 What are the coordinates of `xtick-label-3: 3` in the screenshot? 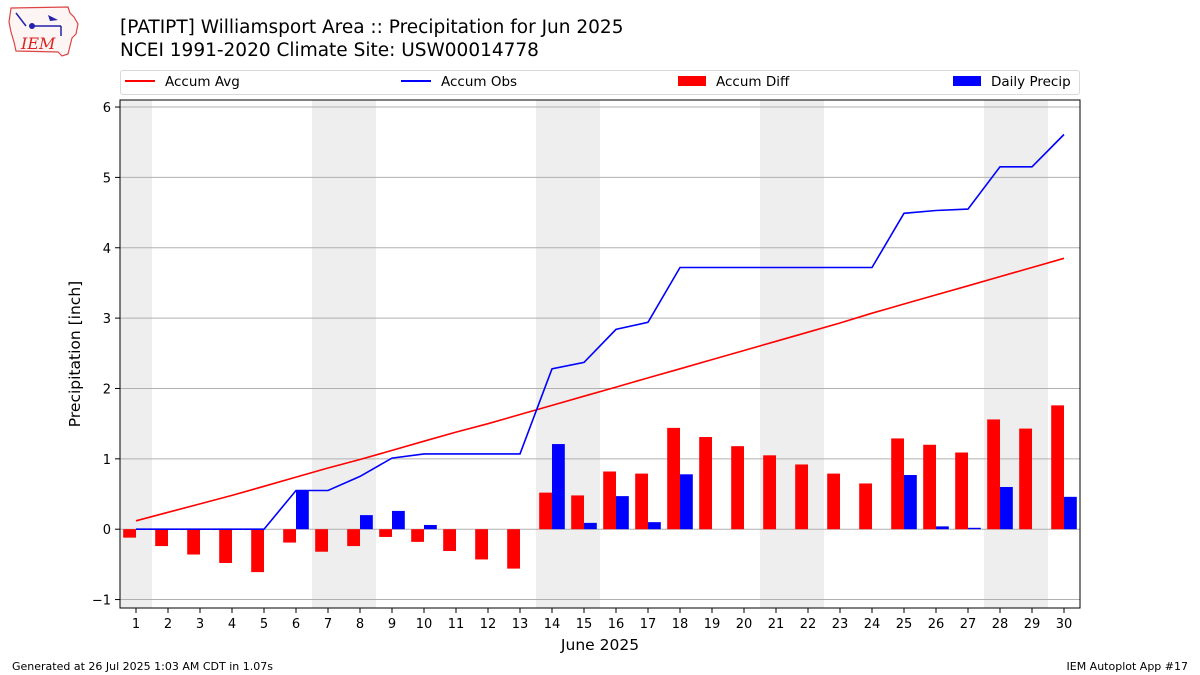 It's located at (200, 624).